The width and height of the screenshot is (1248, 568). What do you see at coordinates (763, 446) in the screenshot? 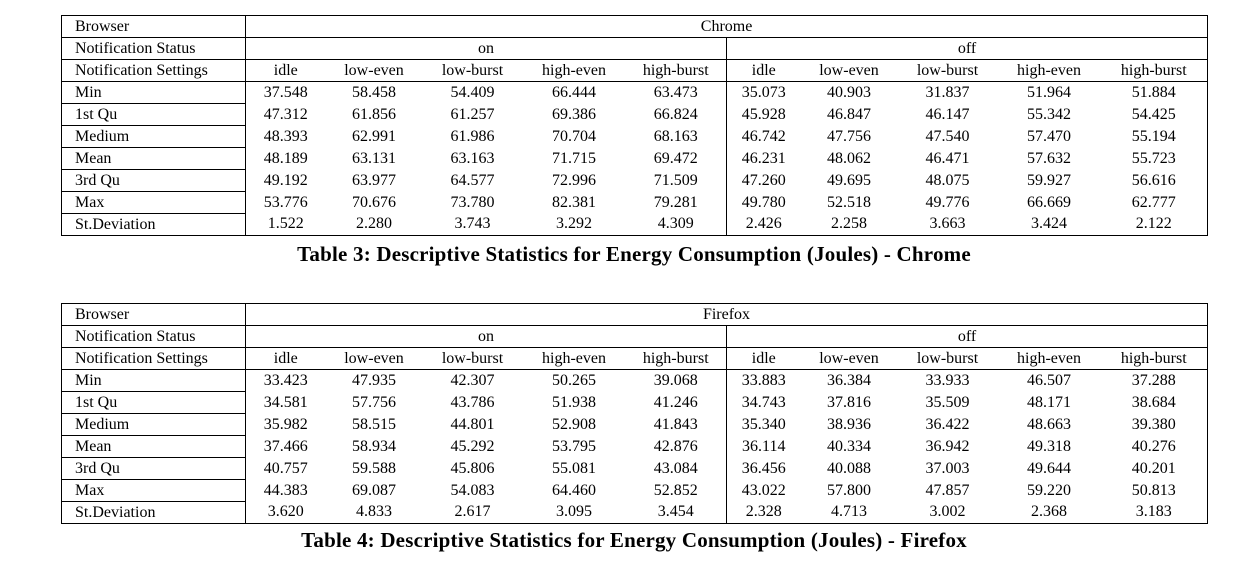
I see `table-cell: 36.114` at bounding box center [763, 446].